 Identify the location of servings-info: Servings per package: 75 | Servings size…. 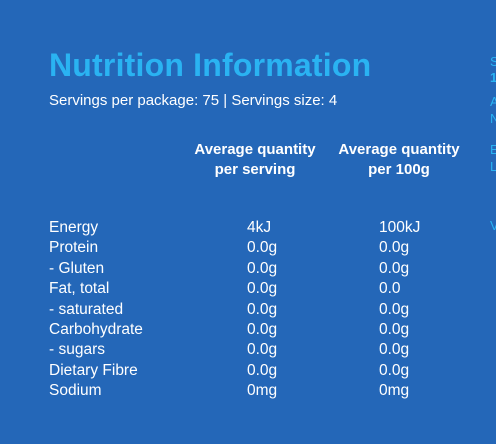
(193, 100).